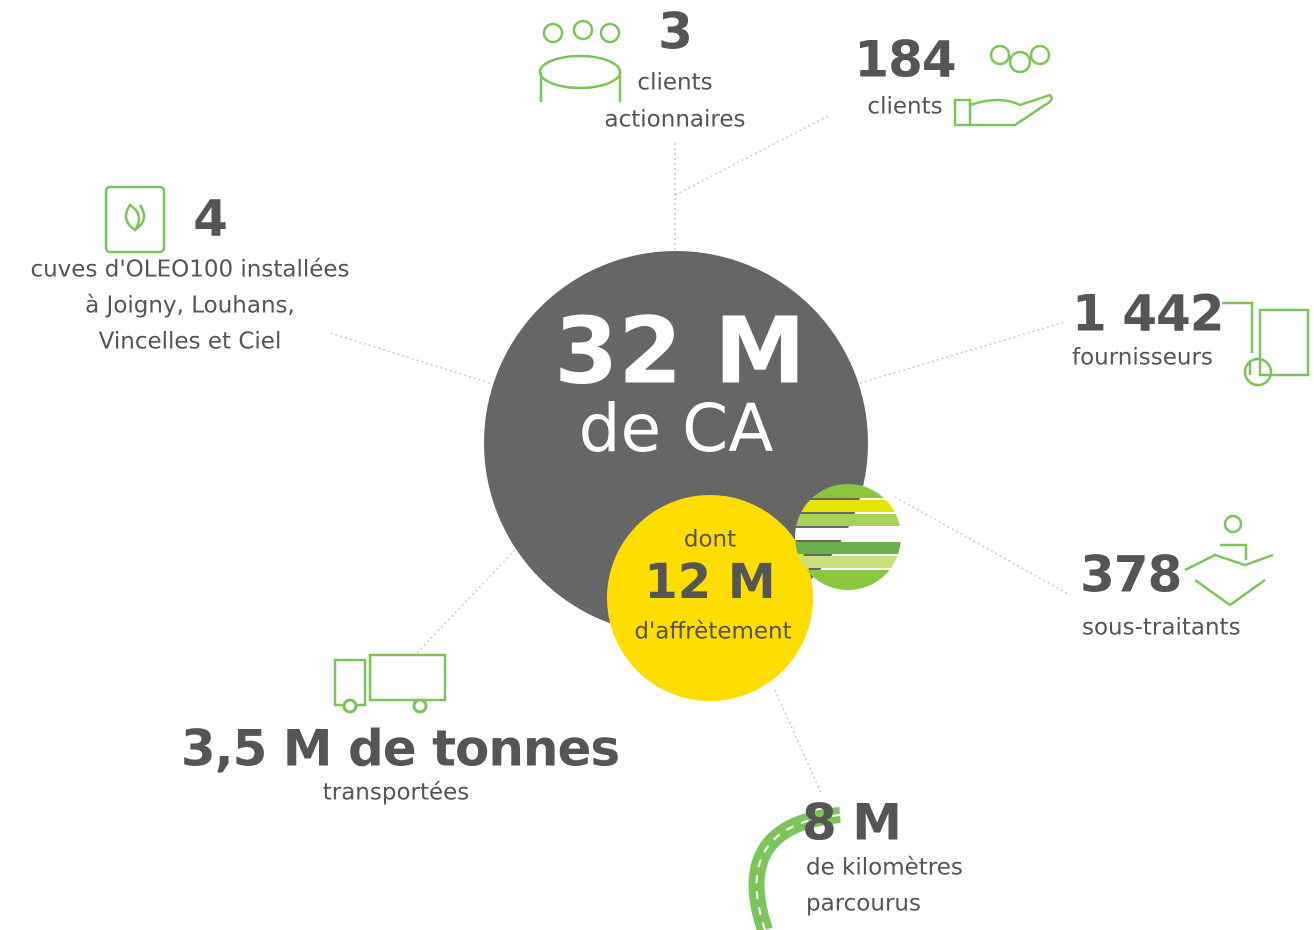  I want to click on stat-label: sous-traitants, so click(1161, 628).